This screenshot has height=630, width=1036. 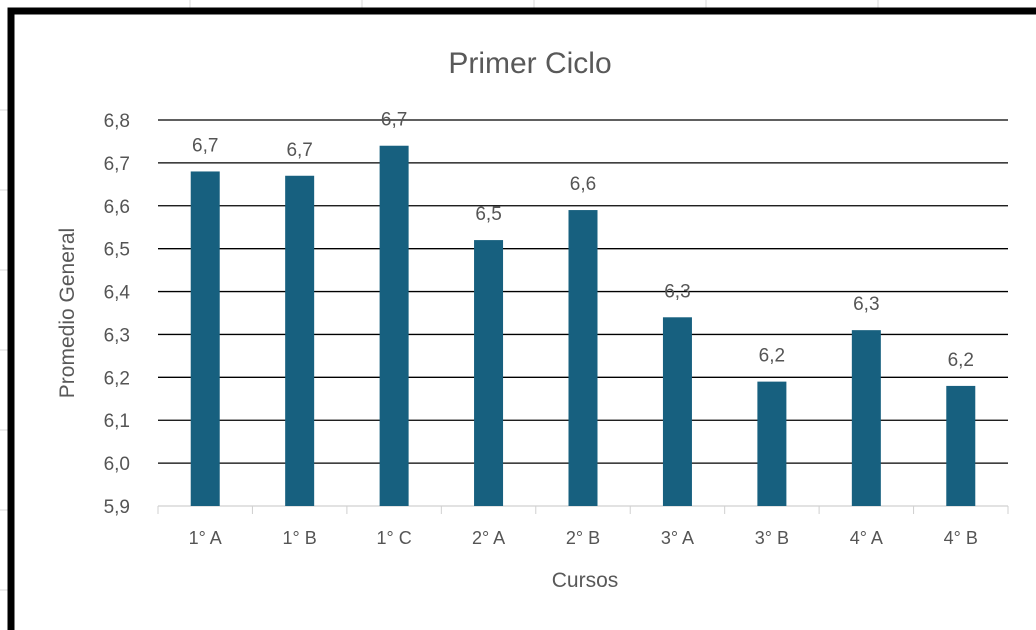 What do you see at coordinates (117, 378) in the screenshot?
I see `y-tick-label: 6,2` at bounding box center [117, 378].